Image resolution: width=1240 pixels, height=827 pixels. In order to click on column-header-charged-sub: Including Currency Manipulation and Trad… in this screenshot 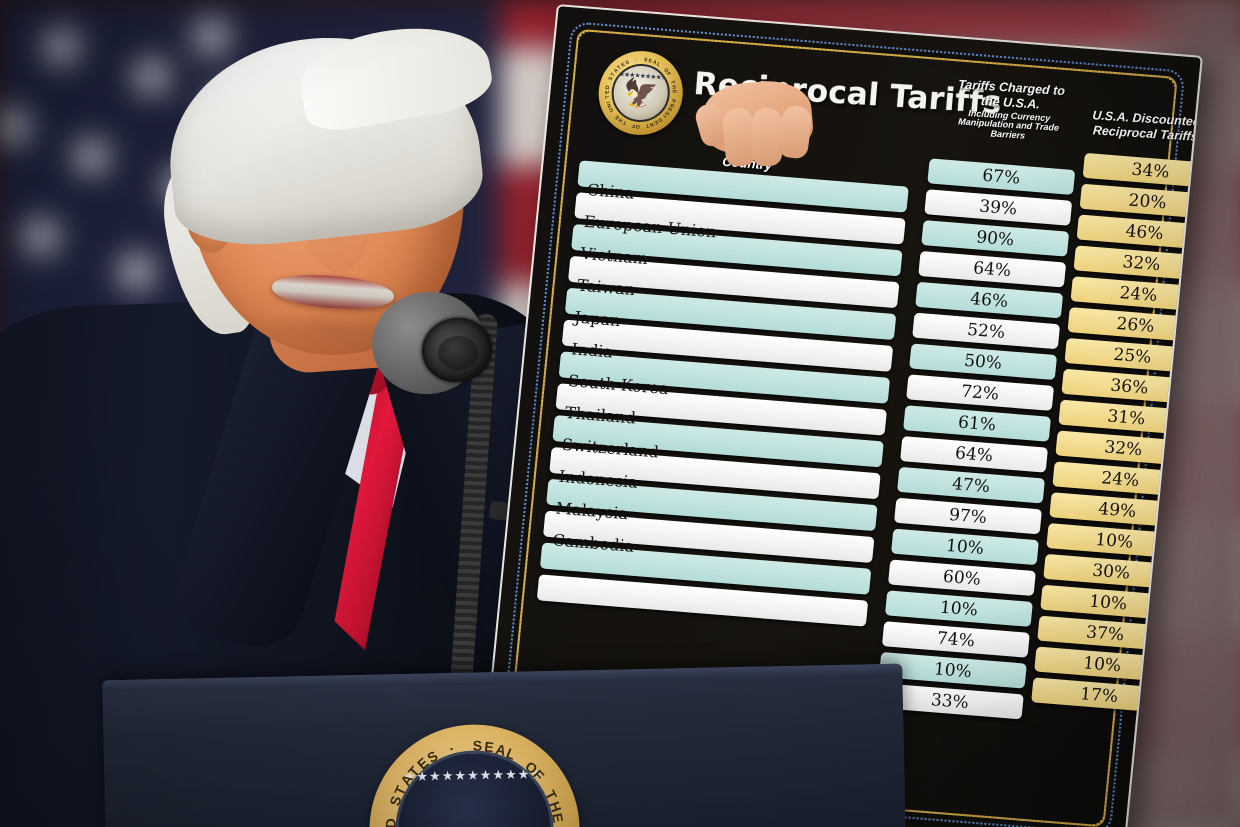, I will do `click(1008, 124)`.